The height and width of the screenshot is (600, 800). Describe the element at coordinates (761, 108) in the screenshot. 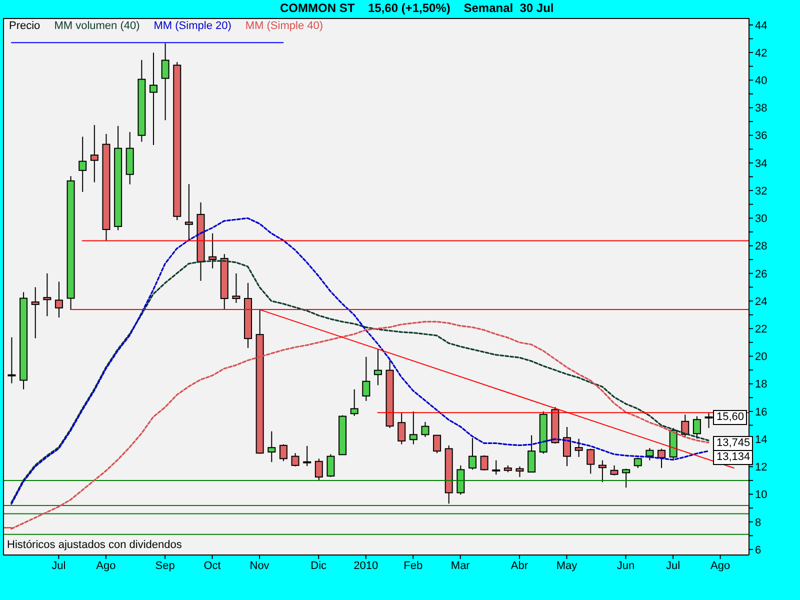

I see `y-tick-label: 38` at that location.